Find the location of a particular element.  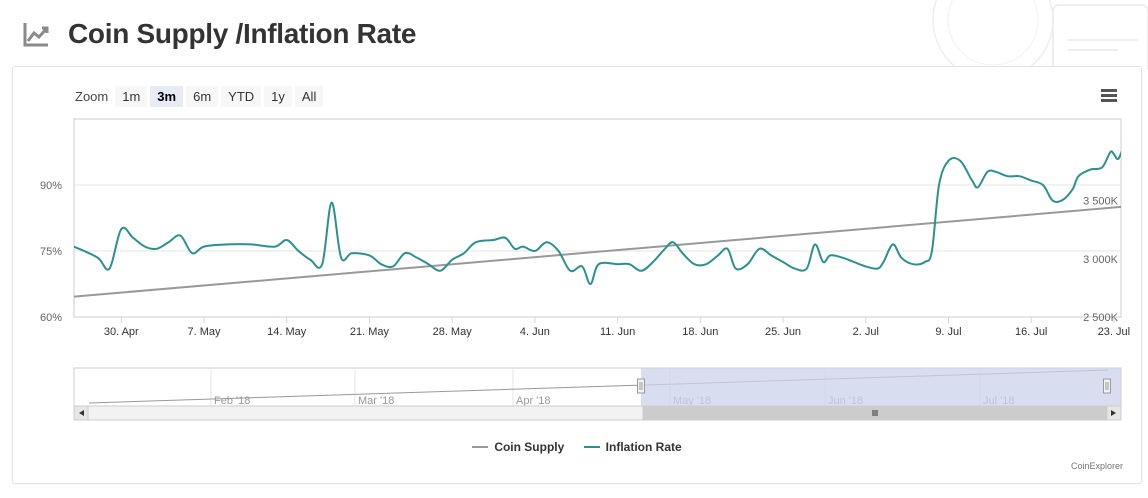

y-right-tick-label: 2 500K is located at coordinates (1101, 318).